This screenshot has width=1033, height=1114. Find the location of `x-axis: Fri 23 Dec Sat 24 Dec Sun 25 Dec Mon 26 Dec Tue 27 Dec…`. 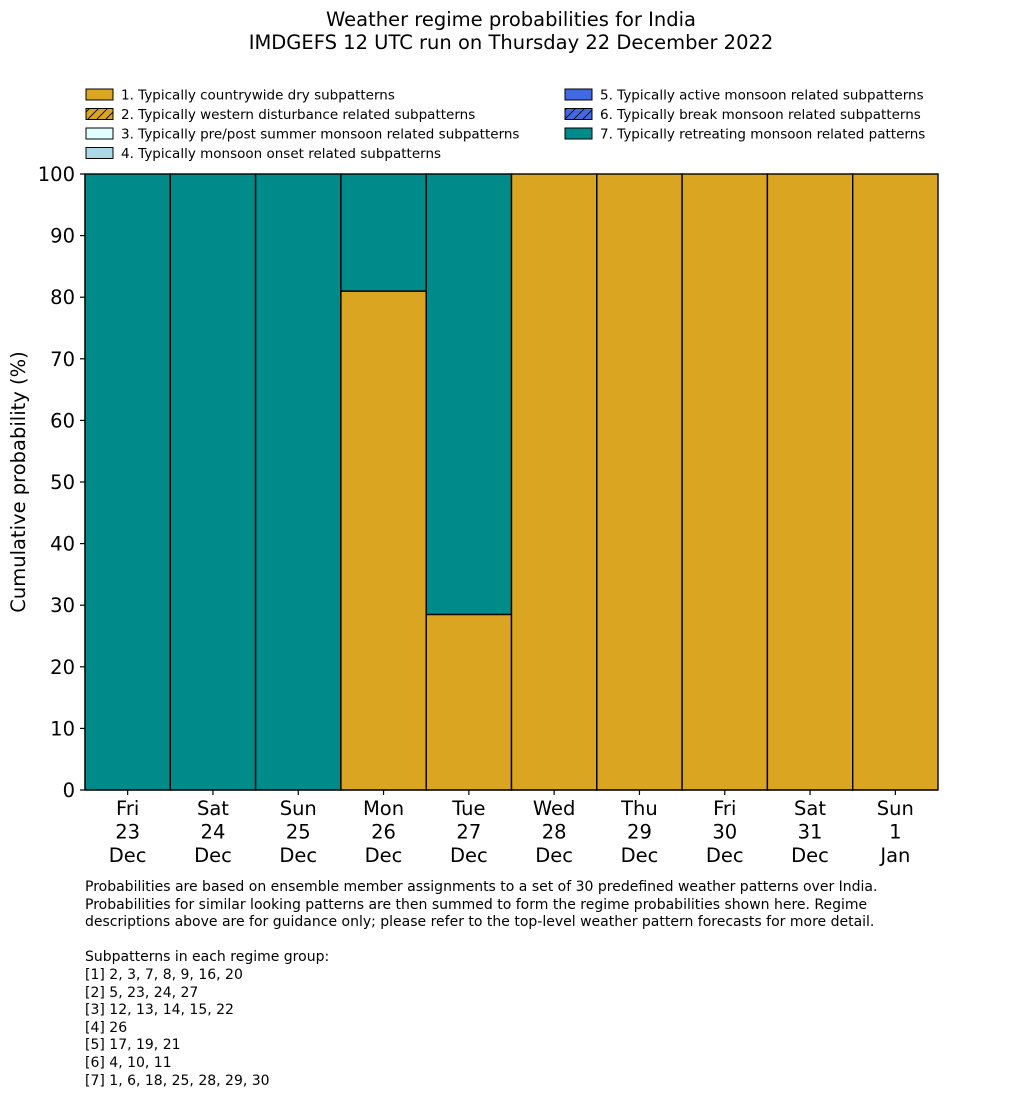

x-axis: Fri 23 Dec Sat 24 Dec Sun 25 Dec Mon 26 Dec Tue 27 Dec… is located at coordinates (511, 828).